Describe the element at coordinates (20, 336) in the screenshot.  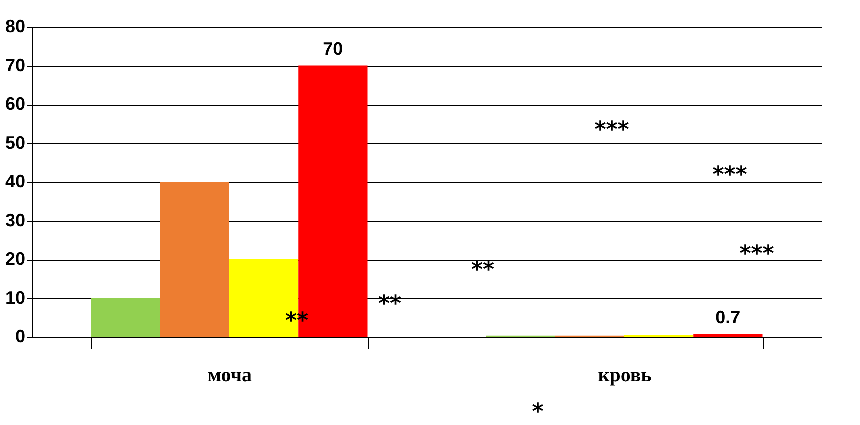
I see `y-tick-label: 0` at that location.